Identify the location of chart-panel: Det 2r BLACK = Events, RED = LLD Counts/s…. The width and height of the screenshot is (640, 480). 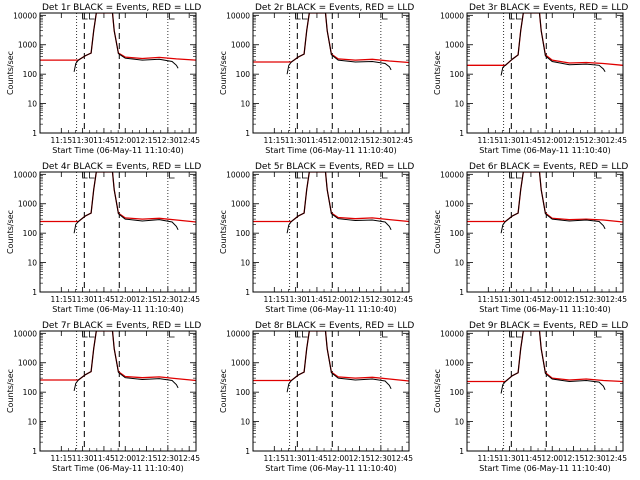
(316, 79).